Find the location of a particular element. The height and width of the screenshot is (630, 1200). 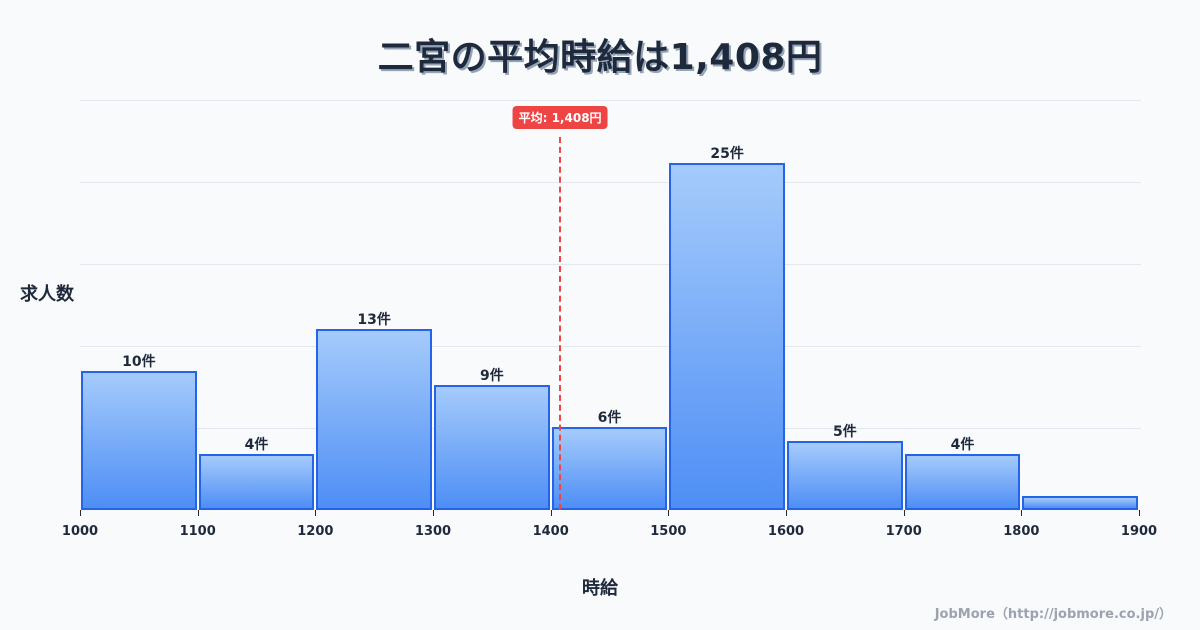

bar-count-label: 6件 is located at coordinates (609, 417).